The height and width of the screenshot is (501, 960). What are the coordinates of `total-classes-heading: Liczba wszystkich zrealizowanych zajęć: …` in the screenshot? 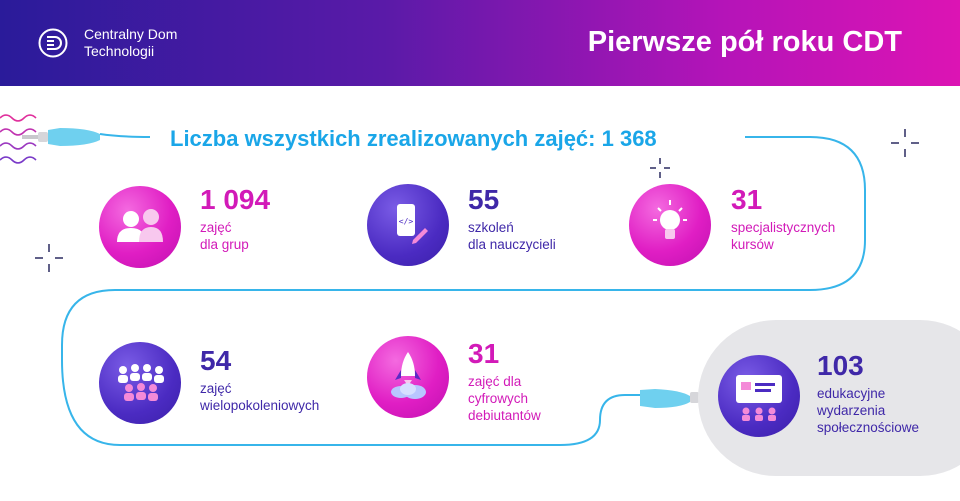 It's located at (413, 138).